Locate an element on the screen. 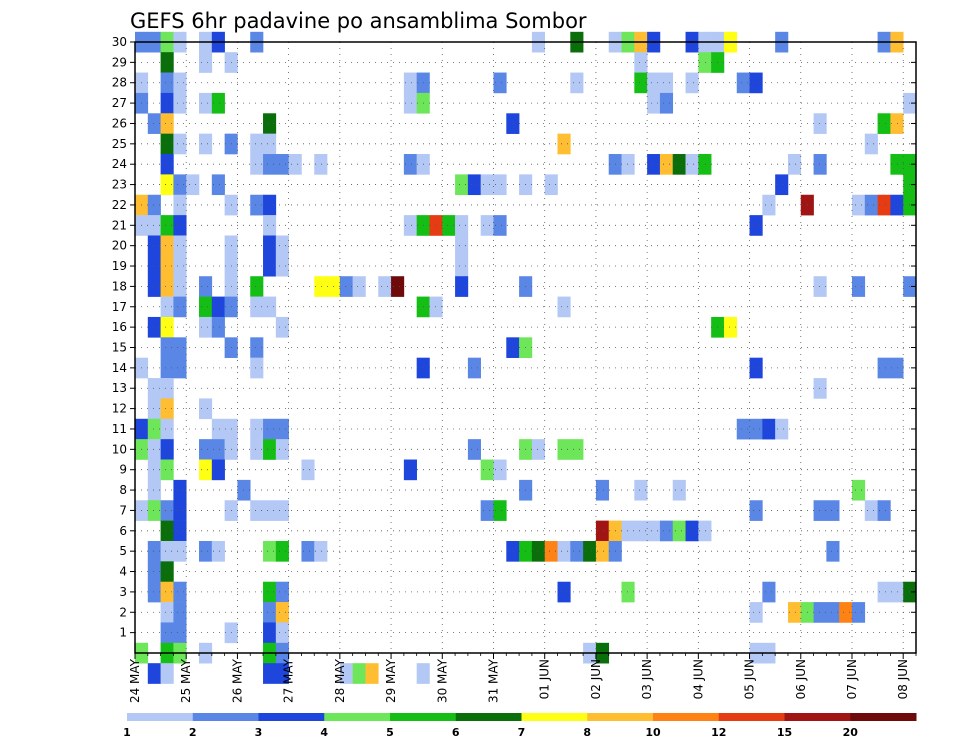  y-tick-label: 7 is located at coordinates (123, 510).